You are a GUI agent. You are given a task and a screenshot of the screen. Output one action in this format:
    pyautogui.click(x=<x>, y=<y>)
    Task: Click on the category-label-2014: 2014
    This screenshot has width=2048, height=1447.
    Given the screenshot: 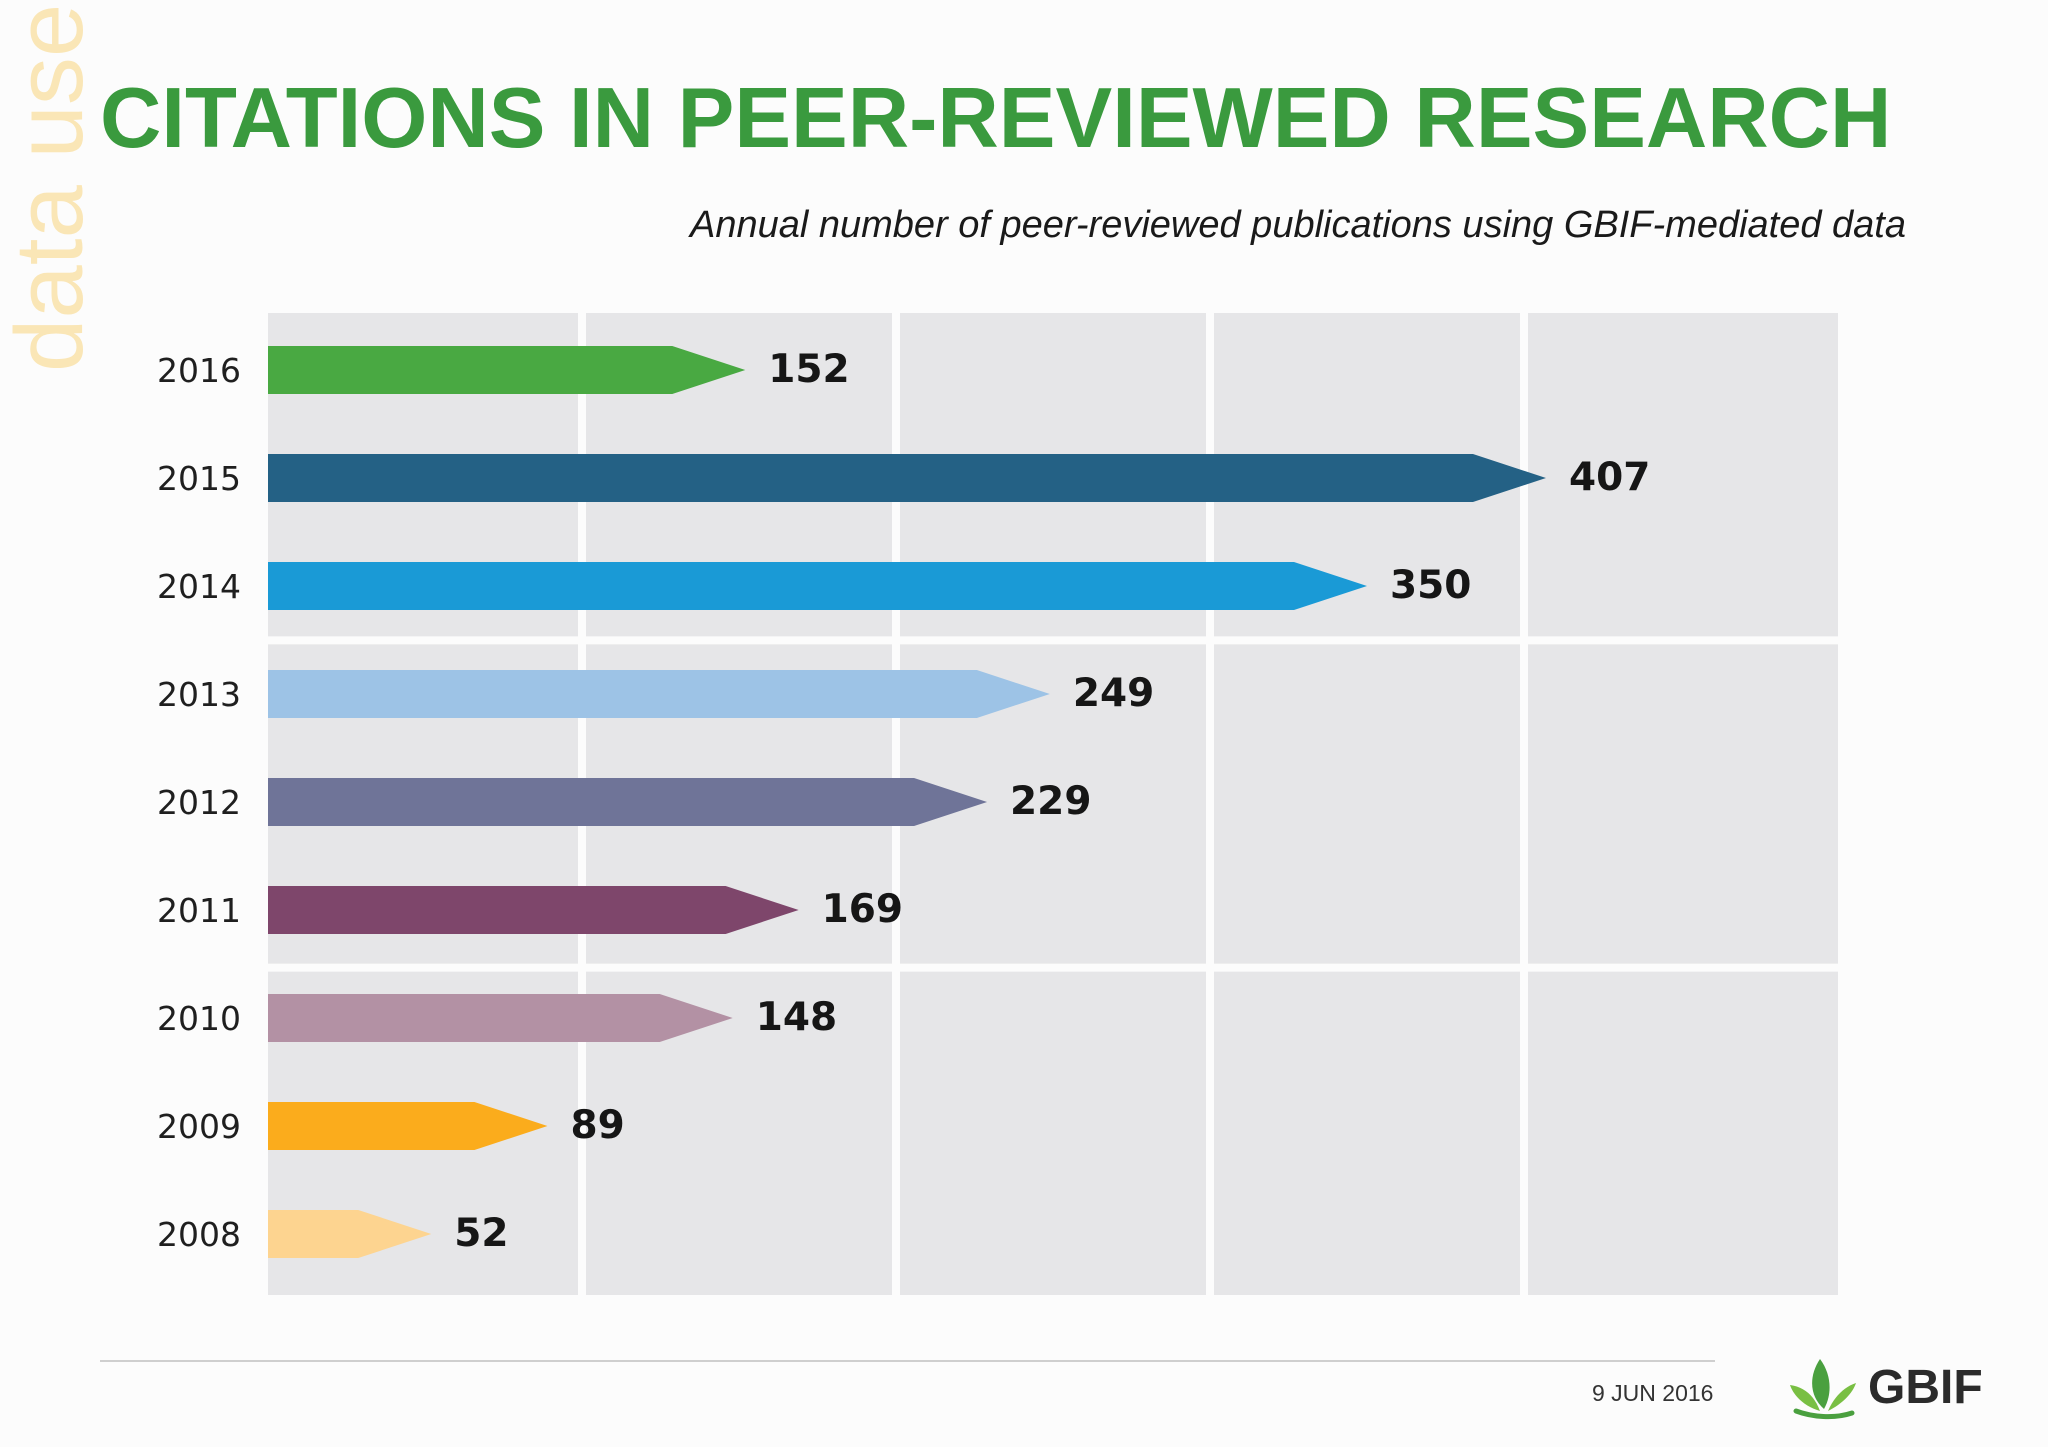 What is the action you would take?
    pyautogui.click(x=199, y=586)
    